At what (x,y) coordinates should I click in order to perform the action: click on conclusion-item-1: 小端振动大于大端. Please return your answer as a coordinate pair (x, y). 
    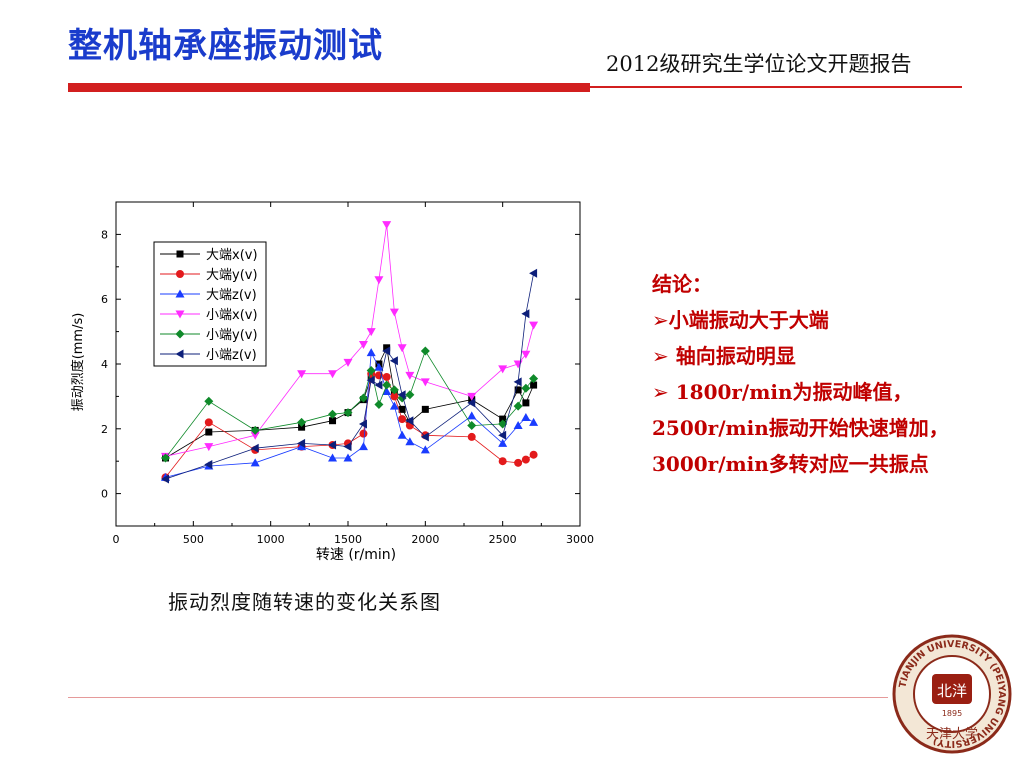
    Looking at the image, I should click on (748, 320).